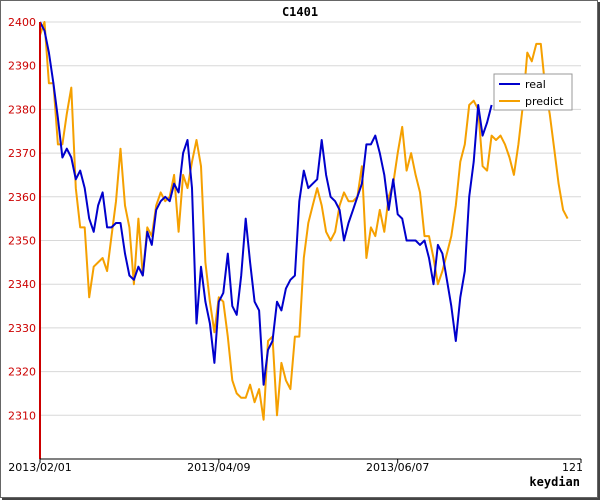 The height and width of the screenshot is (500, 600). What do you see at coordinates (397, 467) in the screenshot?
I see `x-tick-label: 2013/06/07` at bounding box center [397, 467].